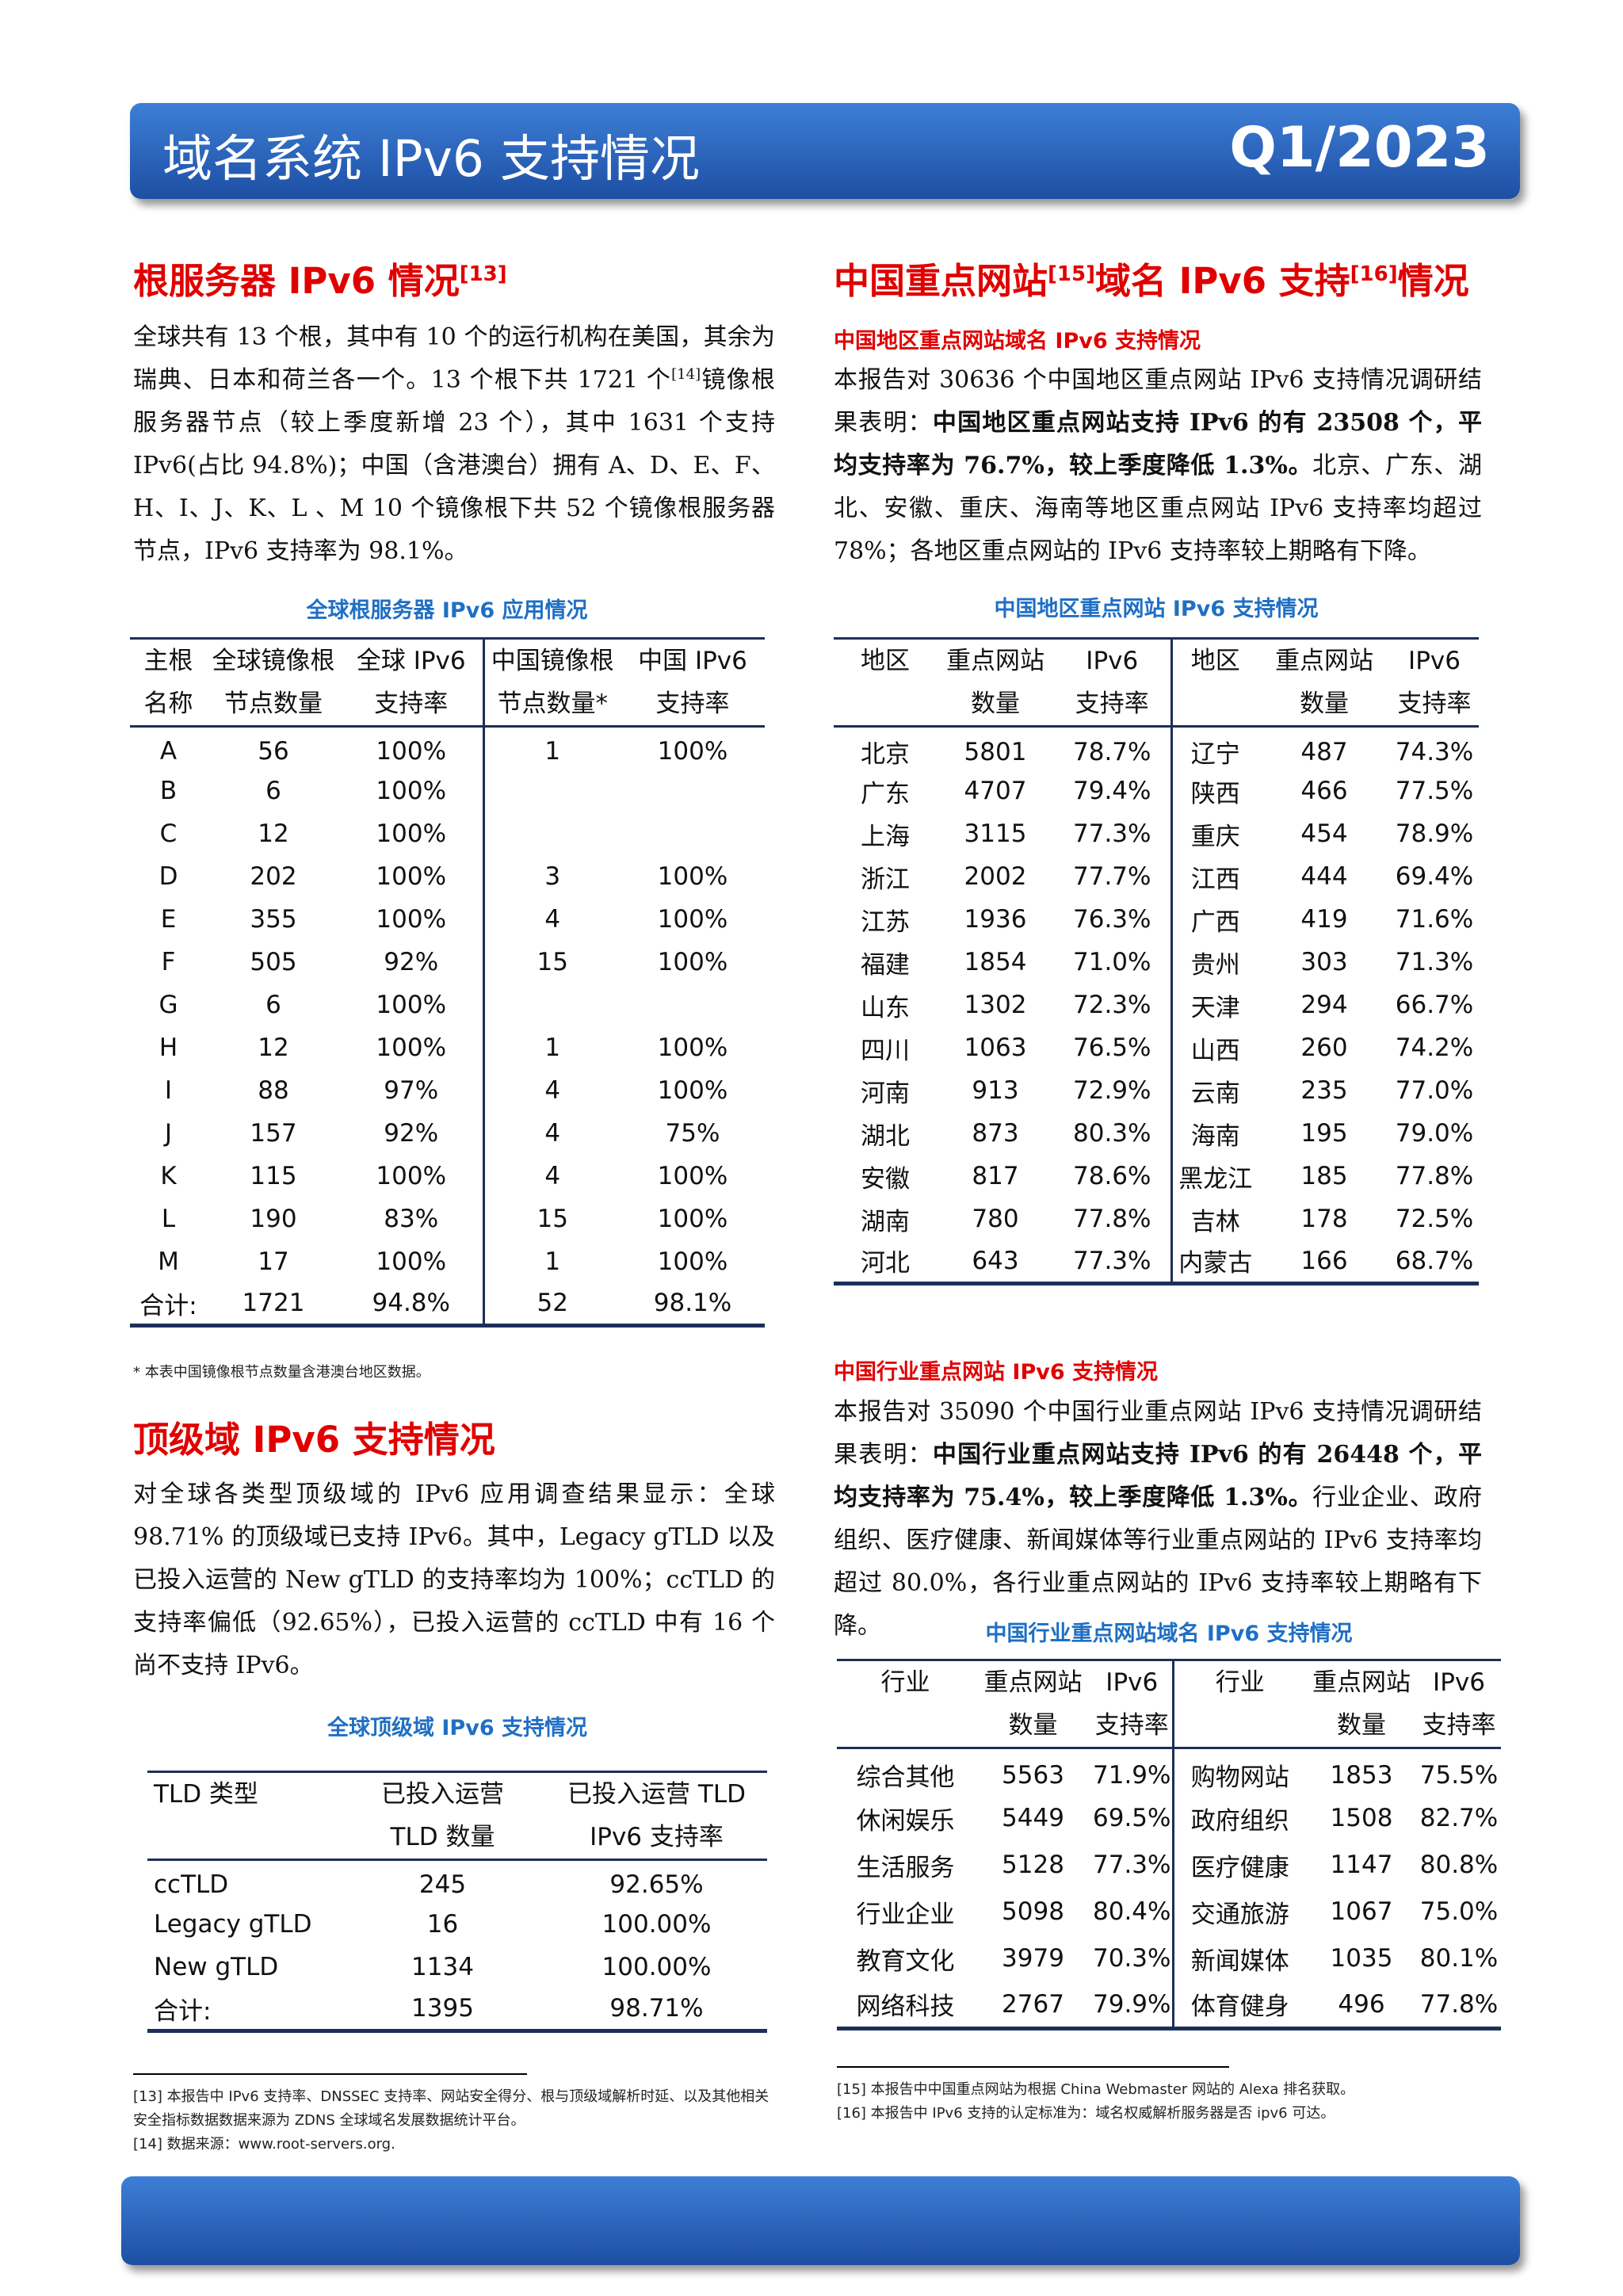  Describe the element at coordinates (1324, 1133) in the screenshot. I see `table-cell: 195` at that location.